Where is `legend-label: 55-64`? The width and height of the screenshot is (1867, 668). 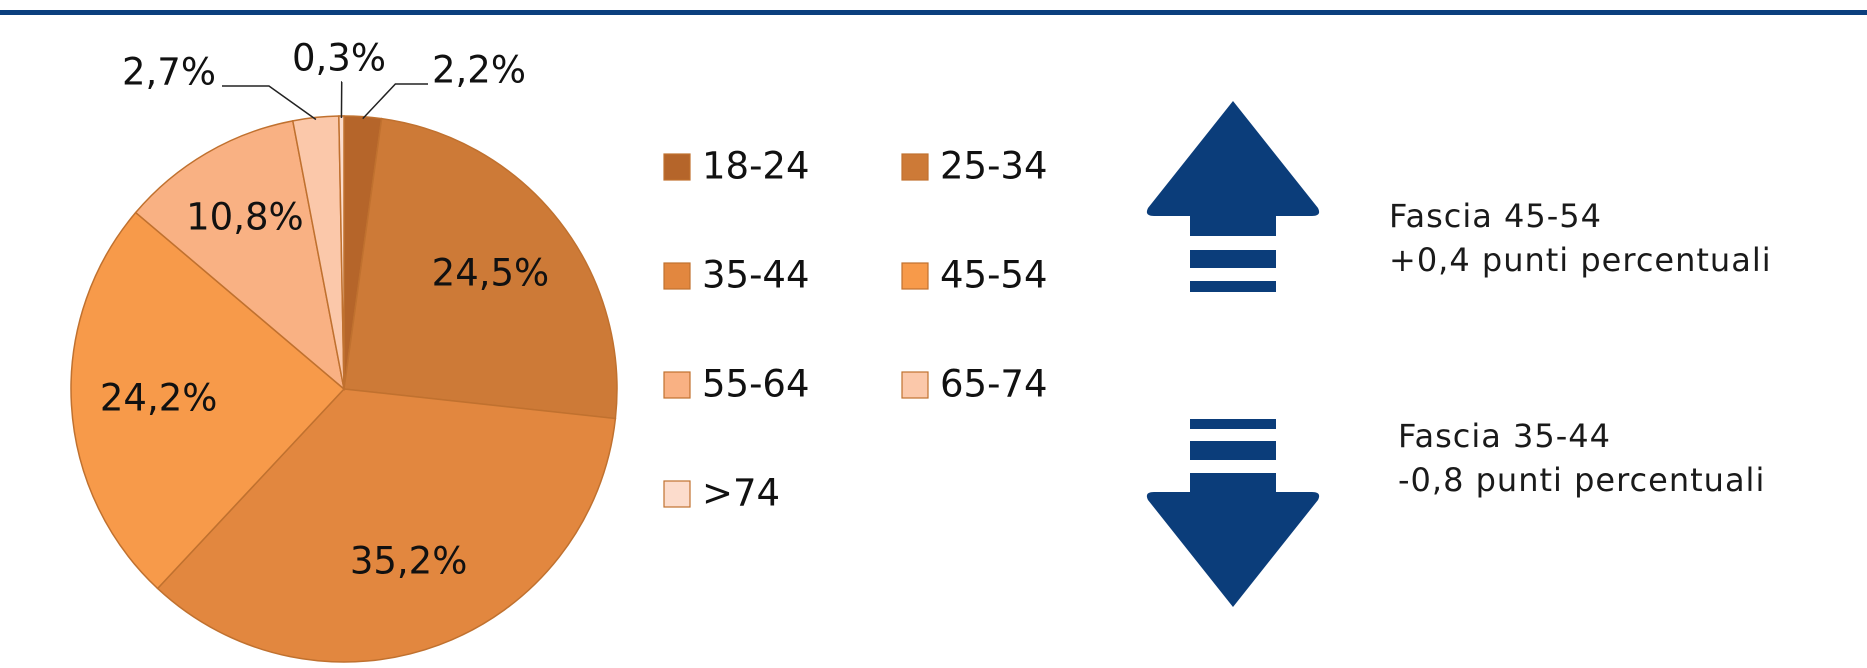
legend-label: 55-64 is located at coordinates (756, 384).